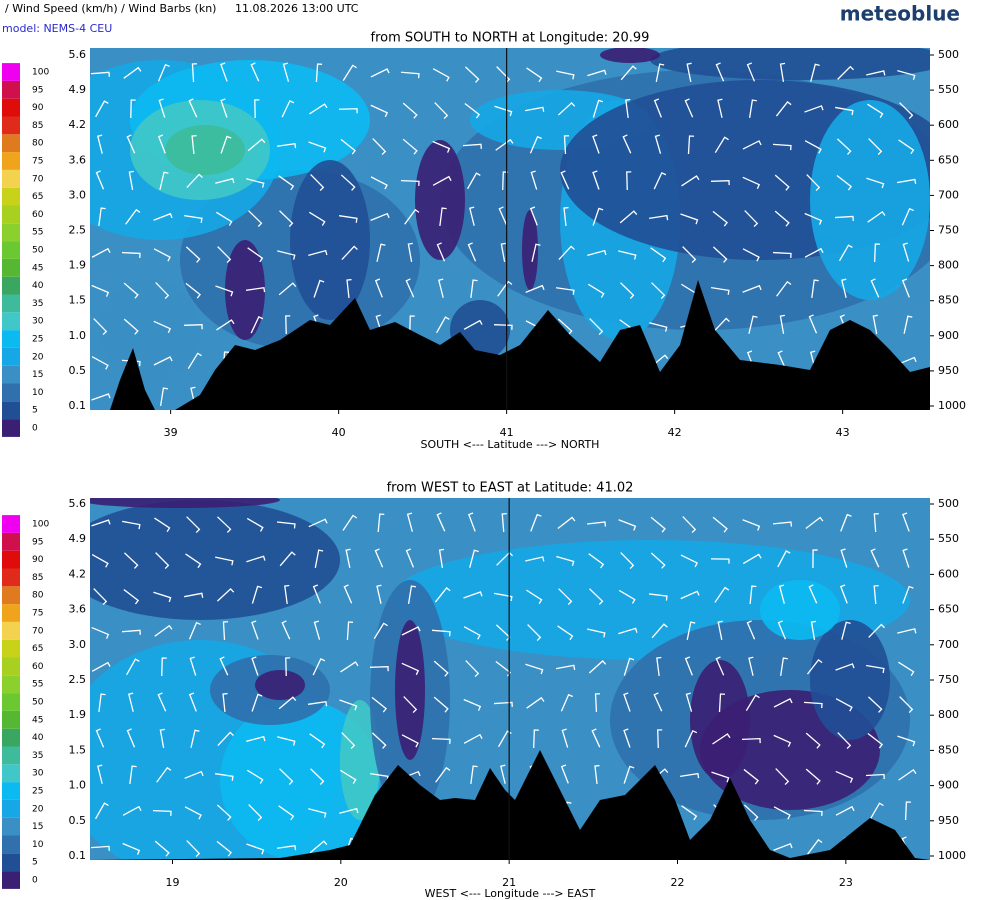 The width and height of the screenshot is (1000, 900). What do you see at coordinates (37, 578) in the screenshot?
I see `legend-label: 85` at bounding box center [37, 578].